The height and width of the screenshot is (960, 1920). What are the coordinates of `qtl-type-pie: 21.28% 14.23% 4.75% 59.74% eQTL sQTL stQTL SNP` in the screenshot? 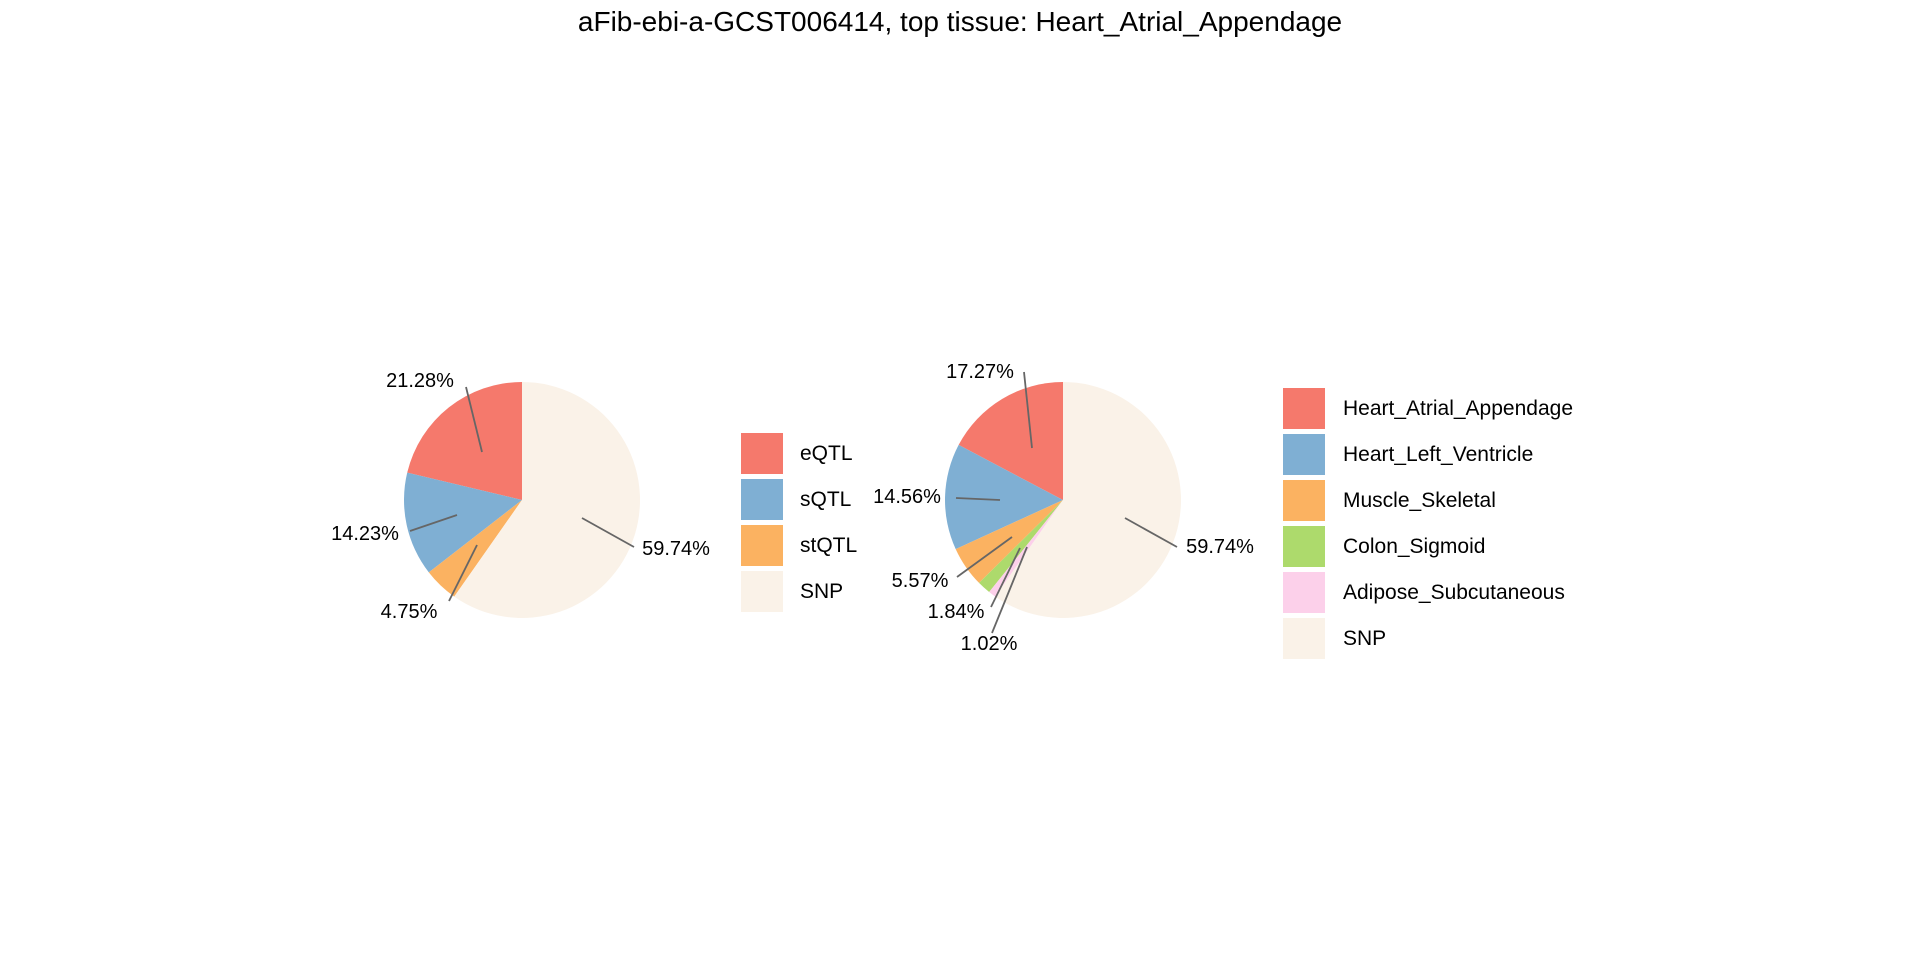 It's located at (594, 496).